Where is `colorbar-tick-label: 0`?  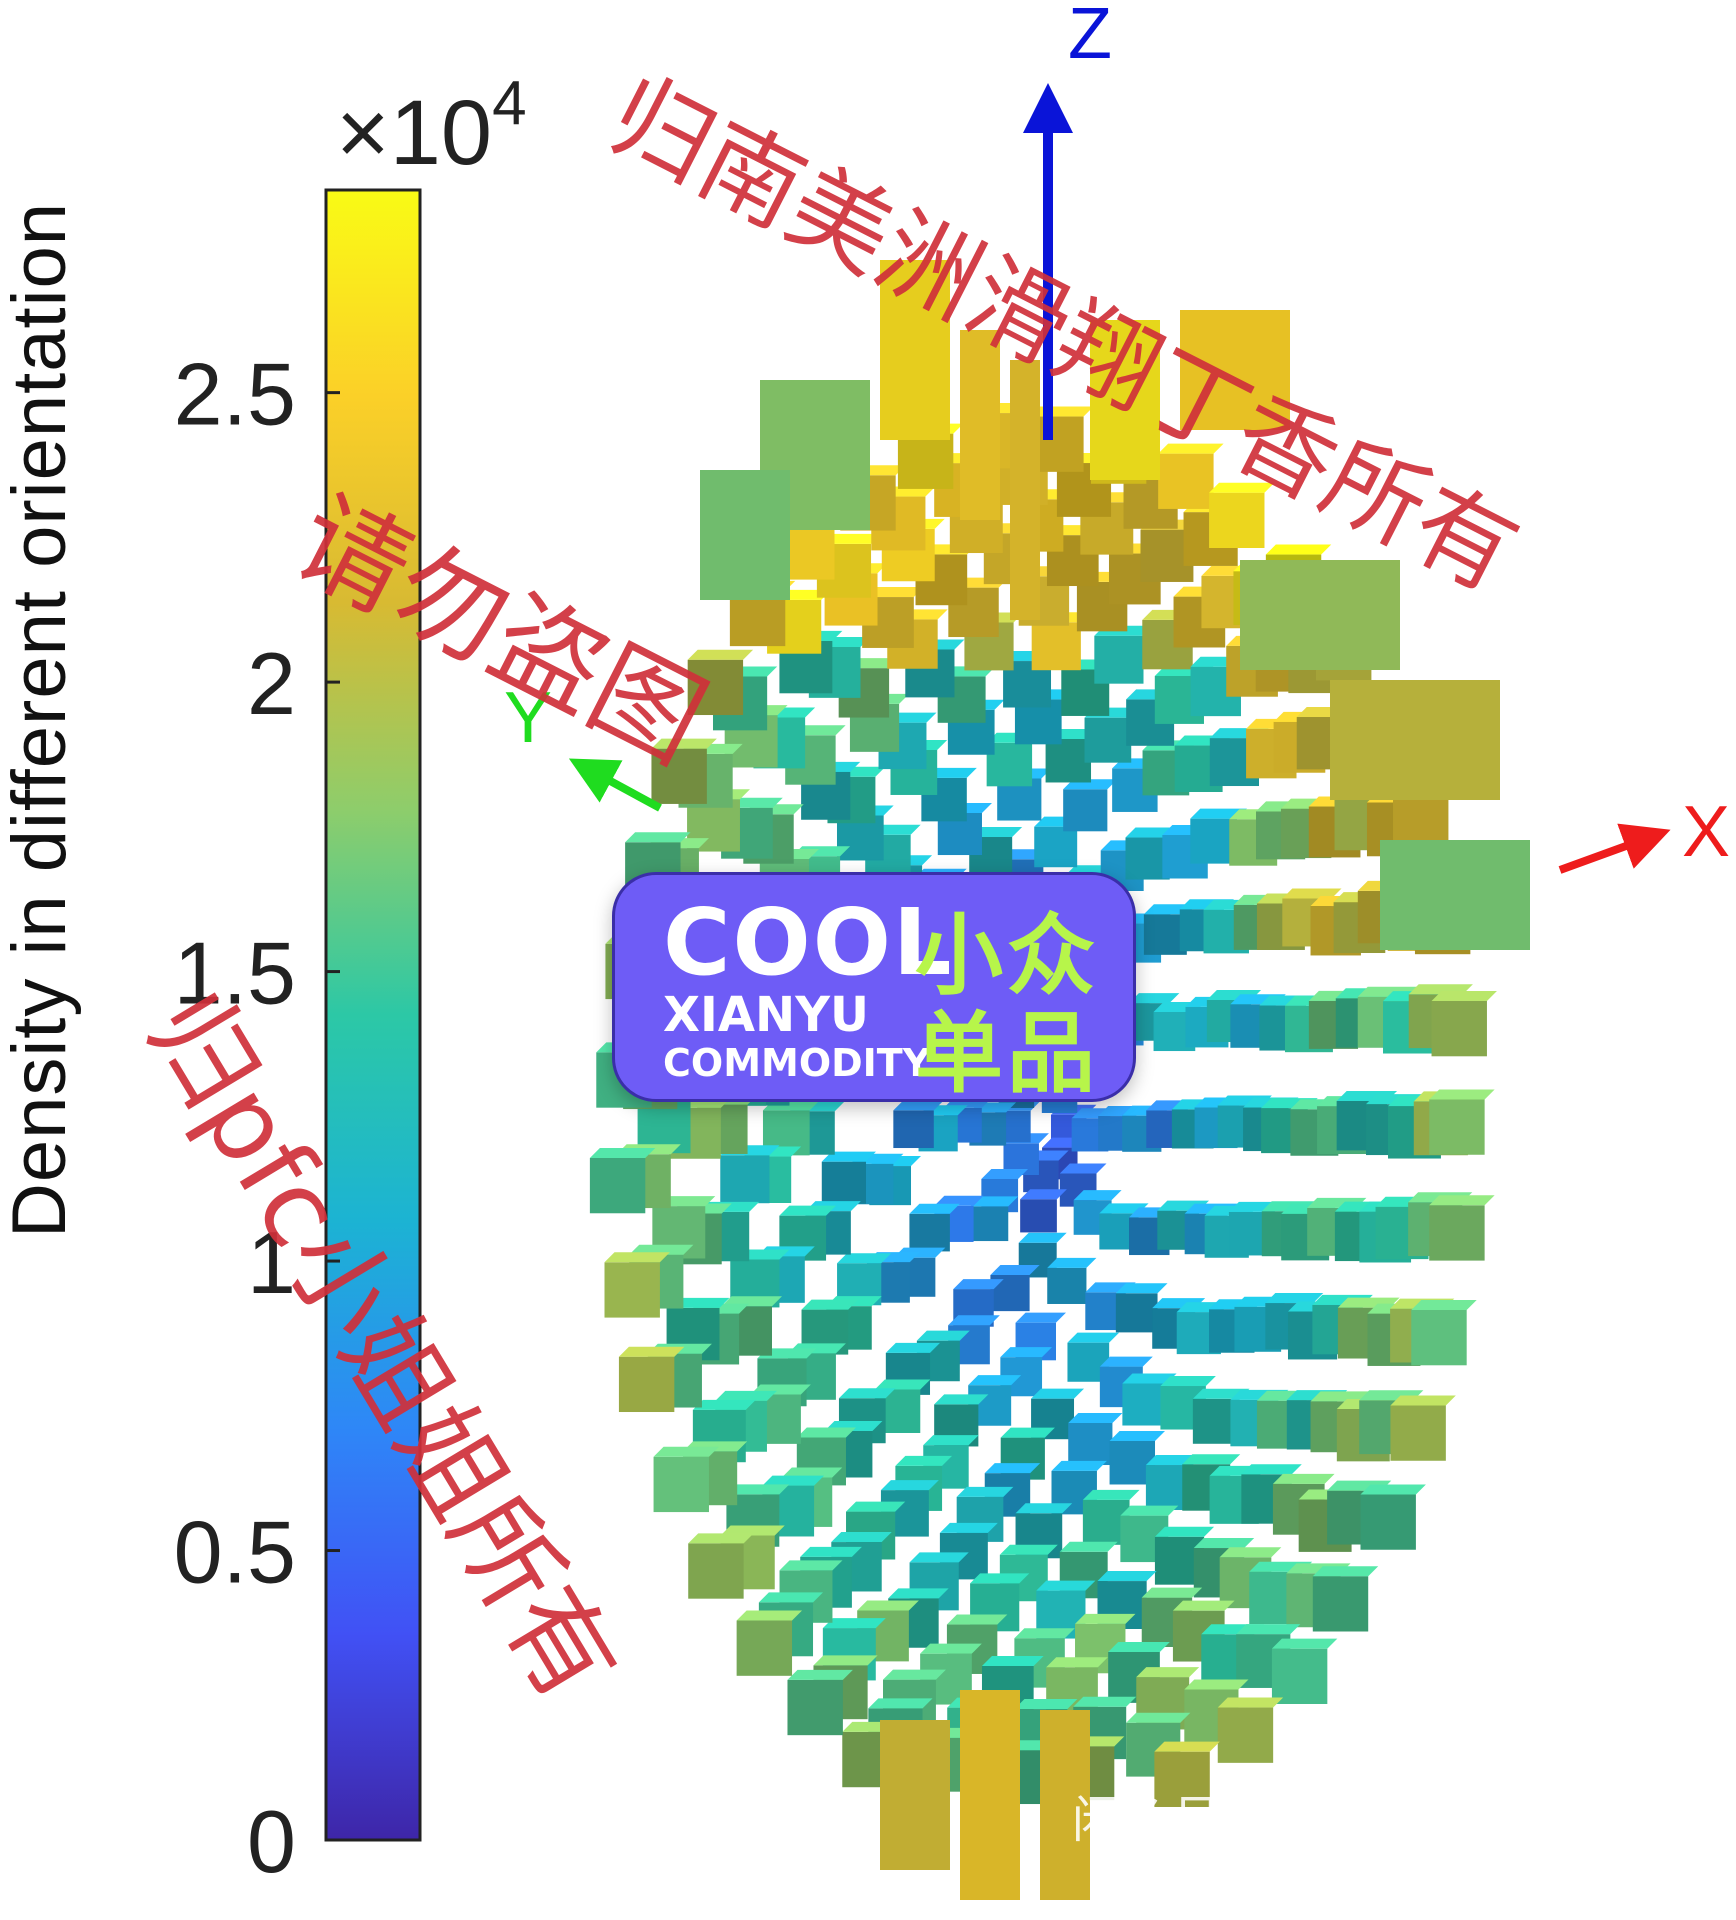 colorbar-tick-label: 0 is located at coordinates (271, 1841).